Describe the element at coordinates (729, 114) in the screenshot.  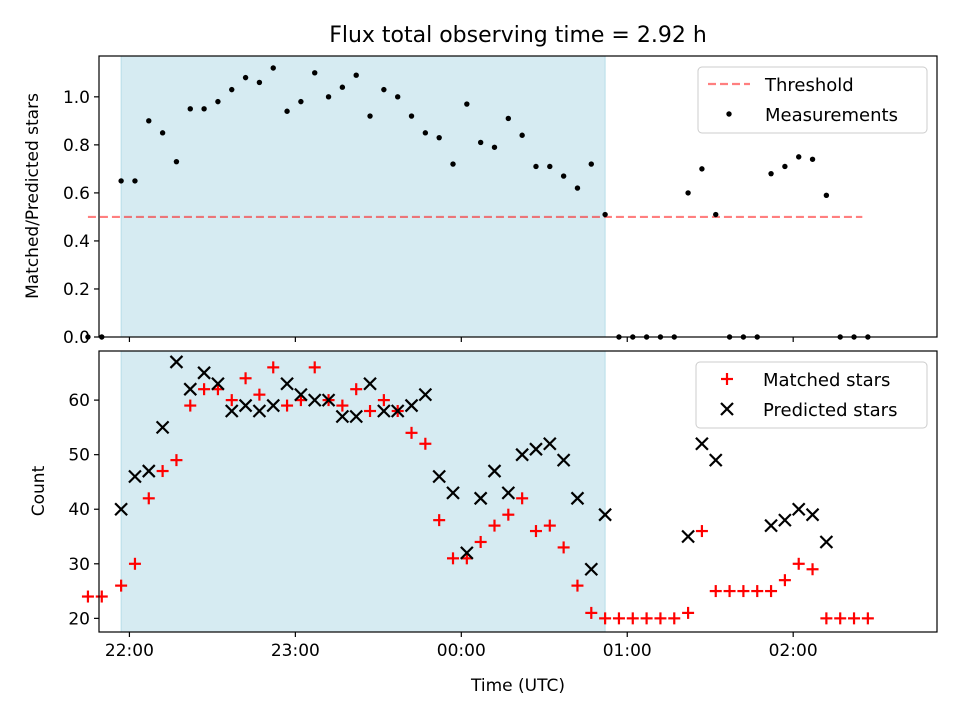
I see `legend-measurements-swatch` at that location.